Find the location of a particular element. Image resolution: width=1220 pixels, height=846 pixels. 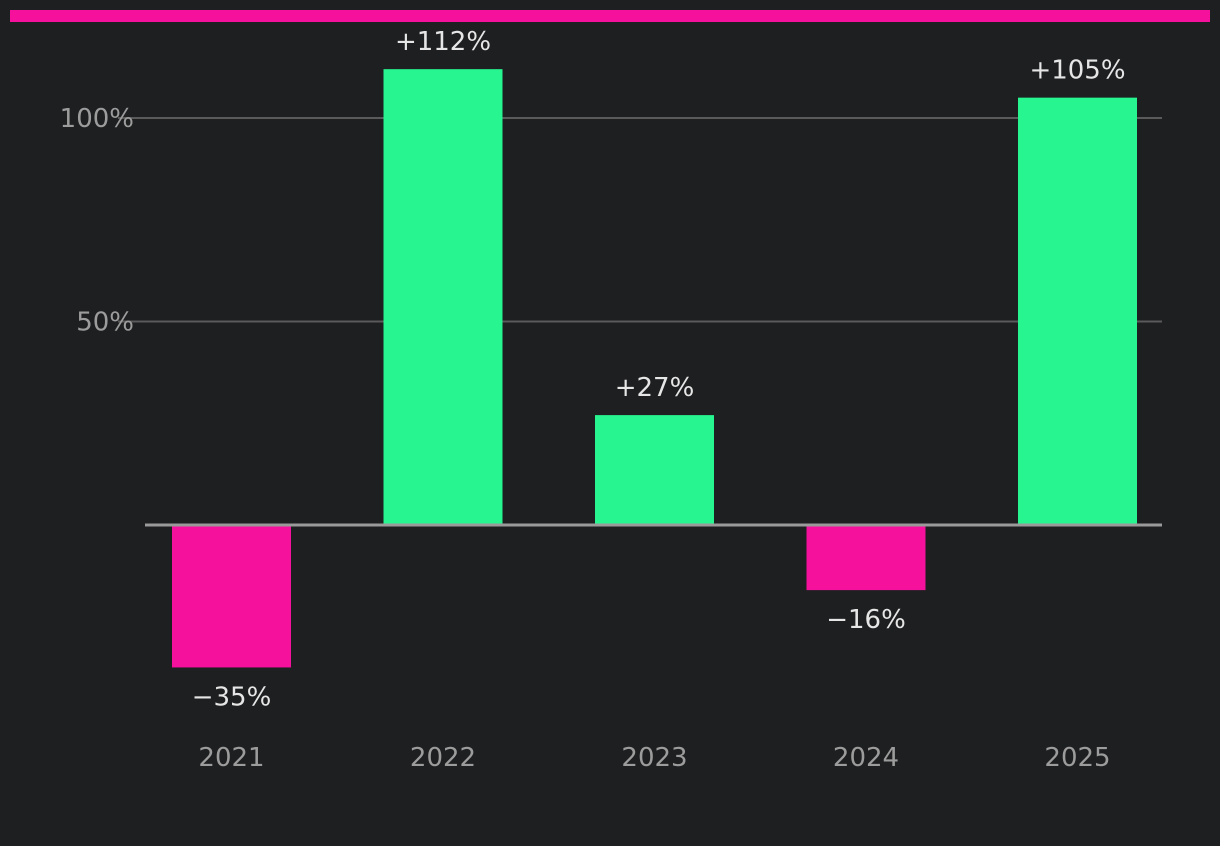

data-label-2024: −16% is located at coordinates (866, 620).